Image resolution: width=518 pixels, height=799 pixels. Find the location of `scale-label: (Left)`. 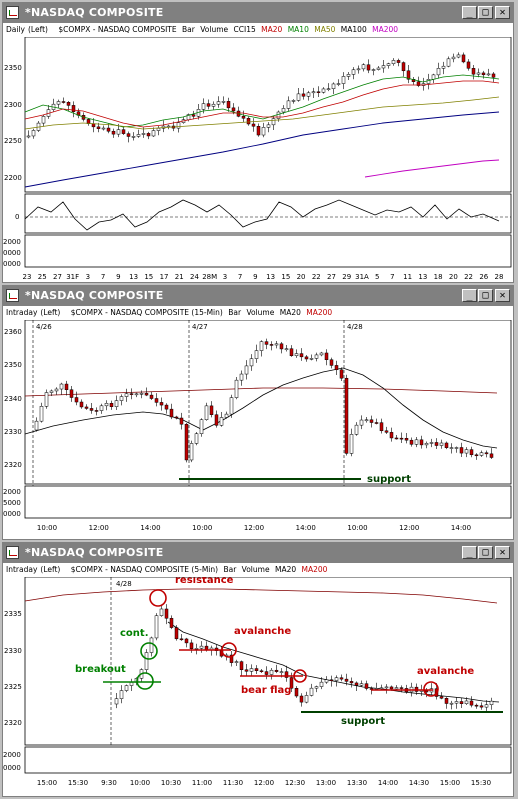

scale-label: (Left) is located at coordinates (50, 569).